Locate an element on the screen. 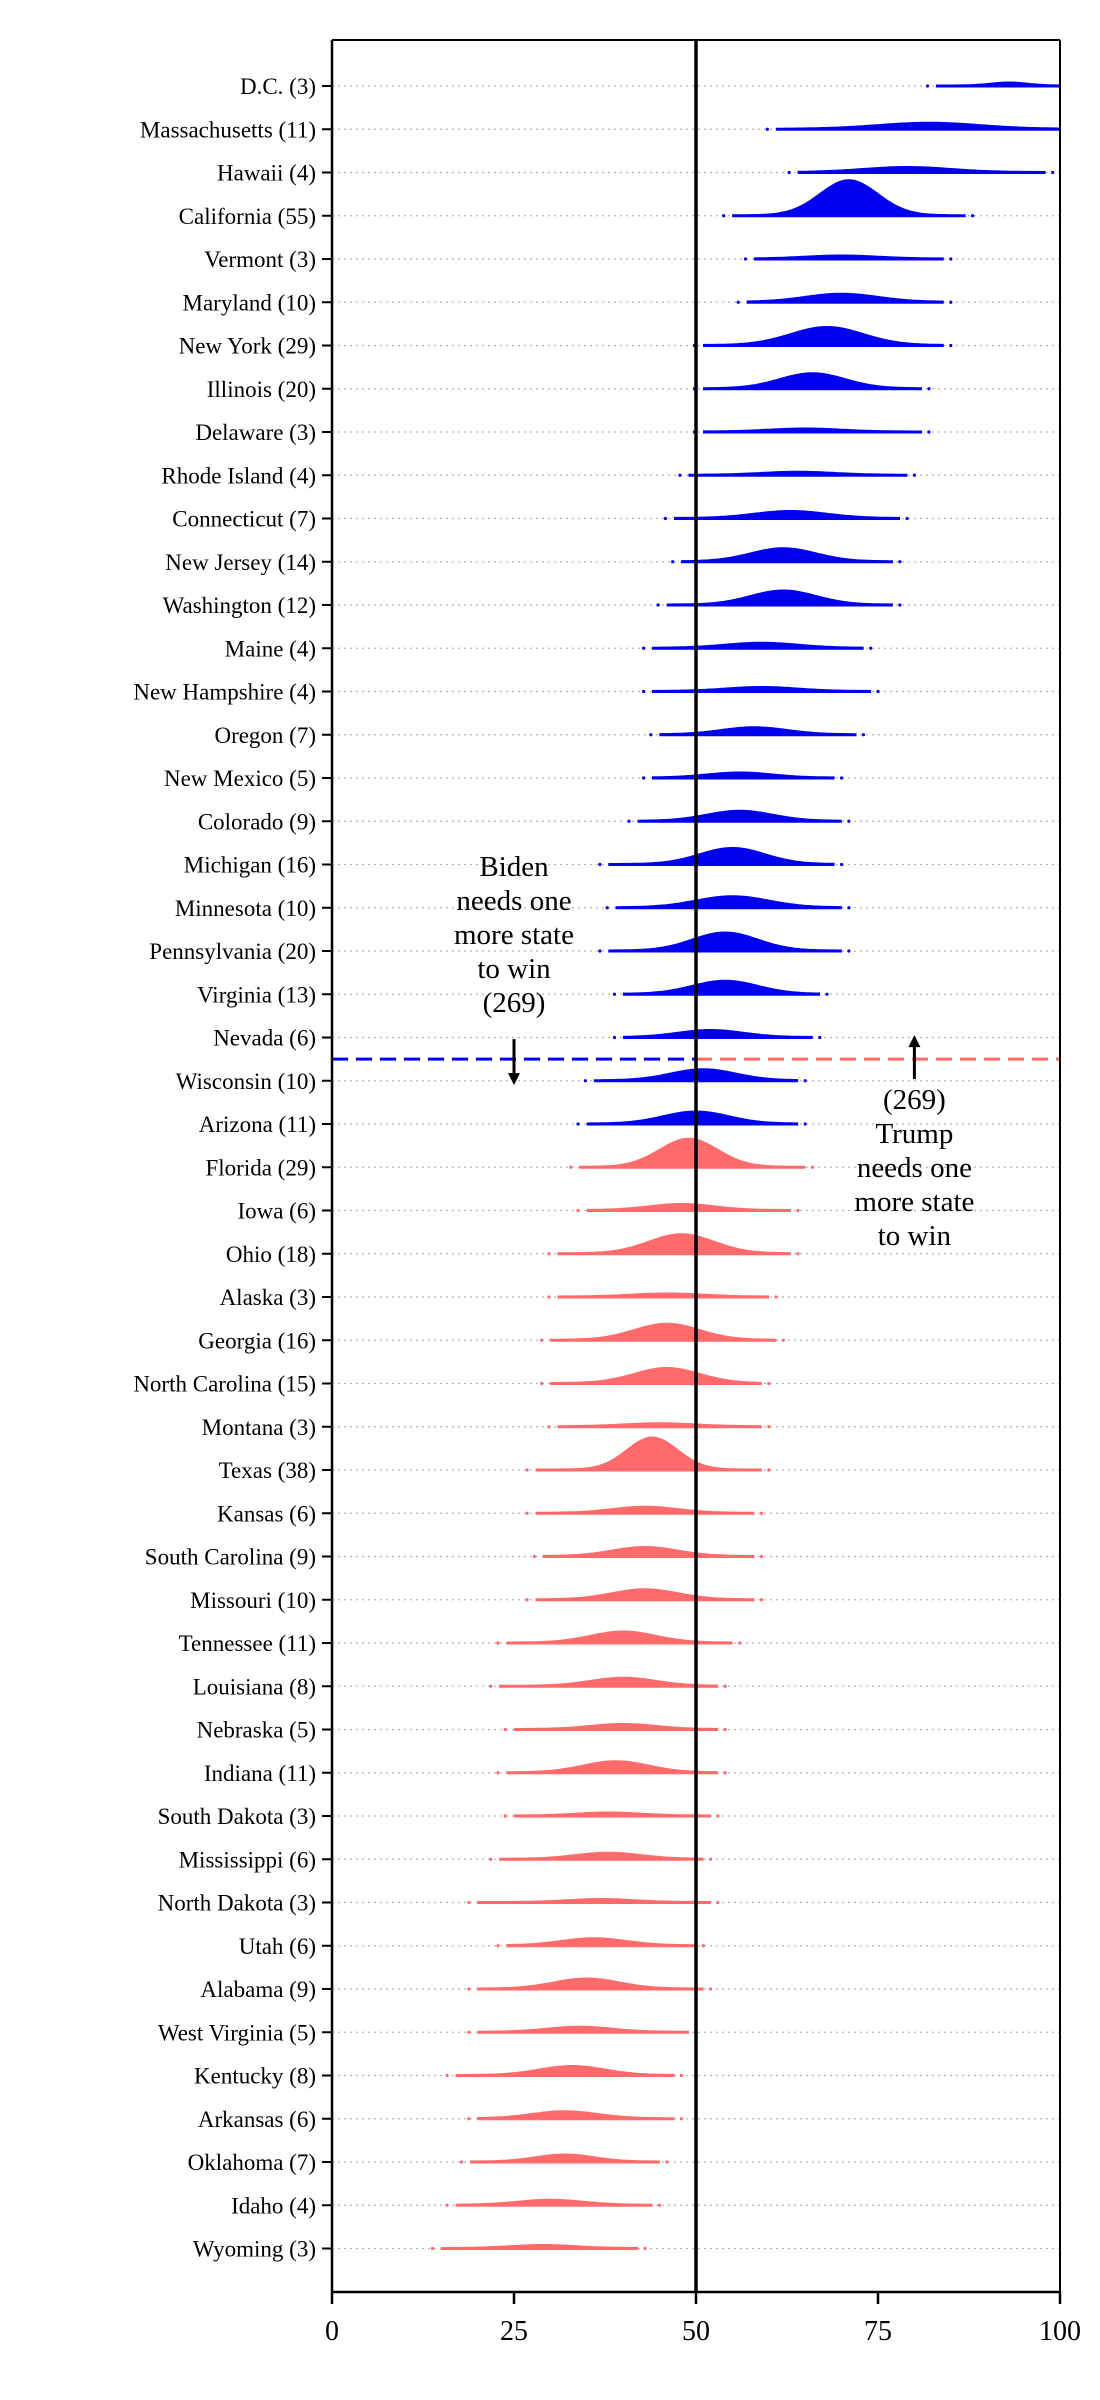 The height and width of the screenshot is (2400, 1100). state-label: Ohio (18) is located at coordinates (271, 1254).